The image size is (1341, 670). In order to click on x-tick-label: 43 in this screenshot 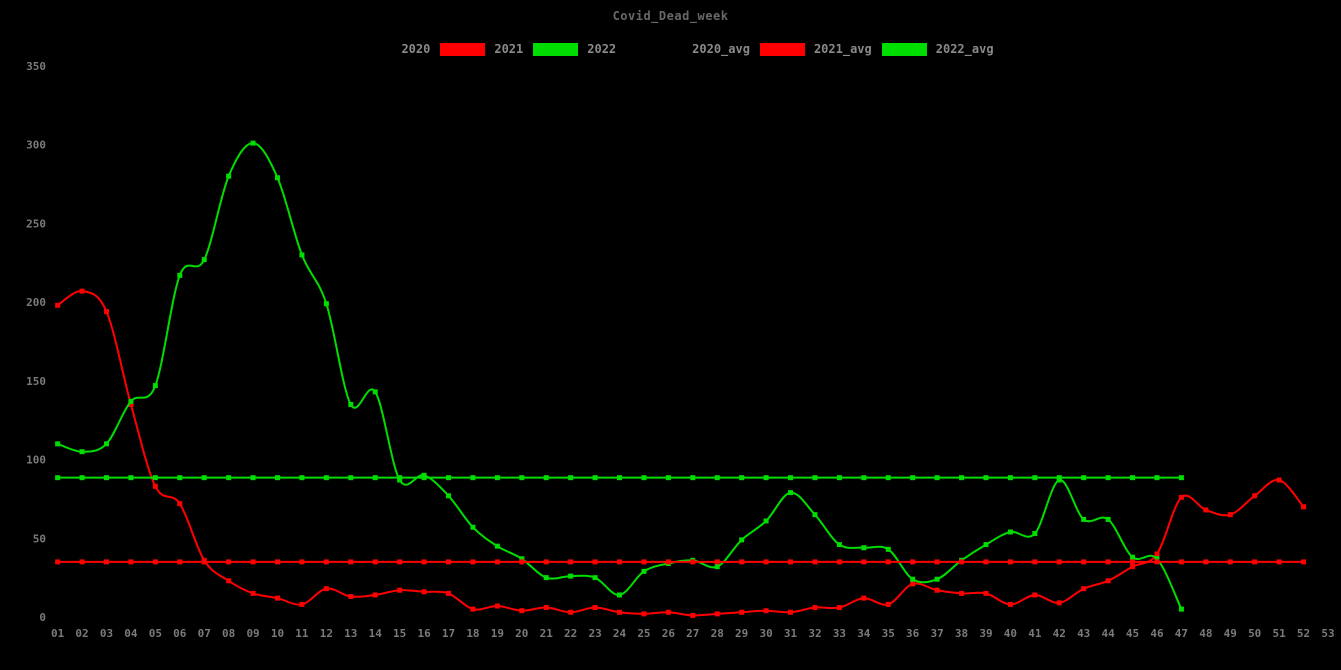, I will do `click(1083, 633)`.